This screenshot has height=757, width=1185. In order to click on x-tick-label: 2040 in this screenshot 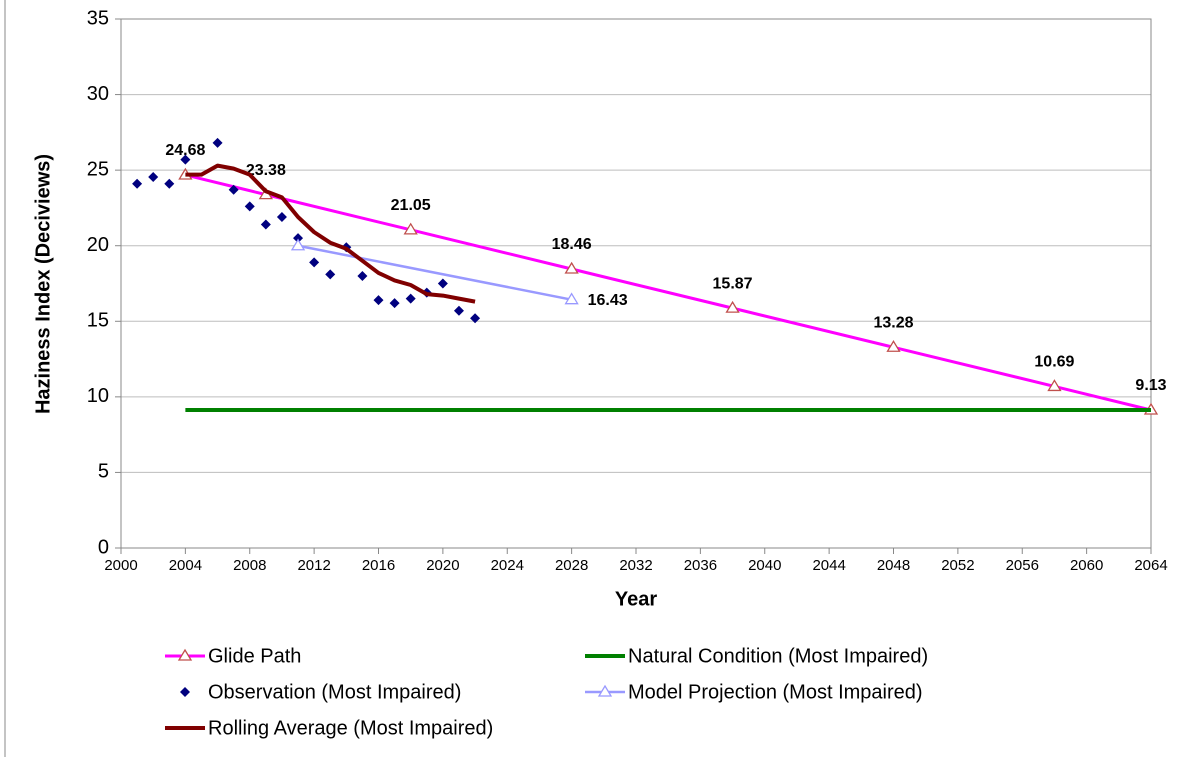, I will do `click(764, 565)`.